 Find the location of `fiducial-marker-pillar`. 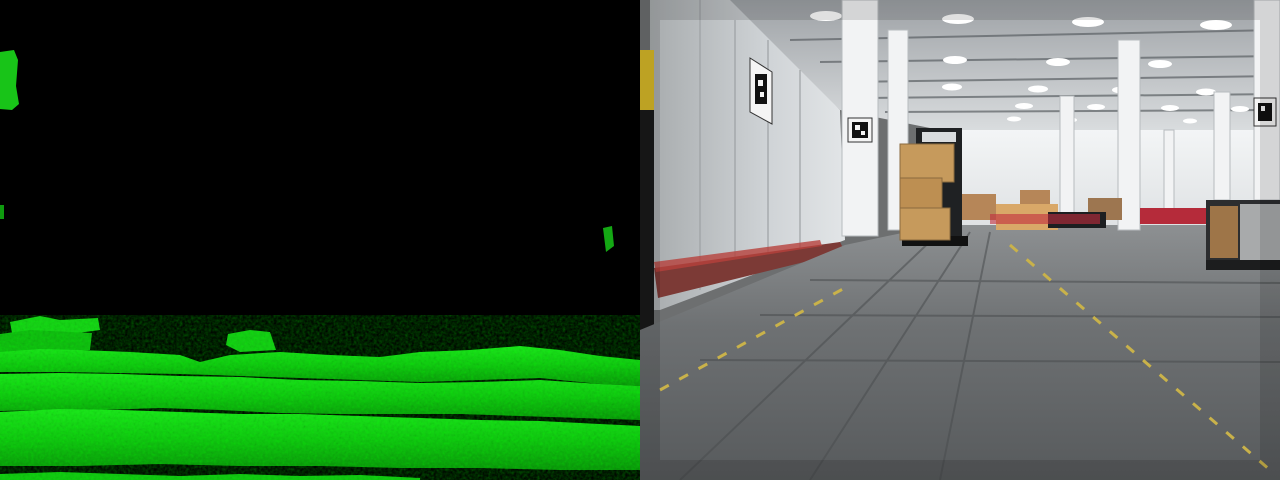

fiducial-marker-pillar is located at coordinates (860, 130).